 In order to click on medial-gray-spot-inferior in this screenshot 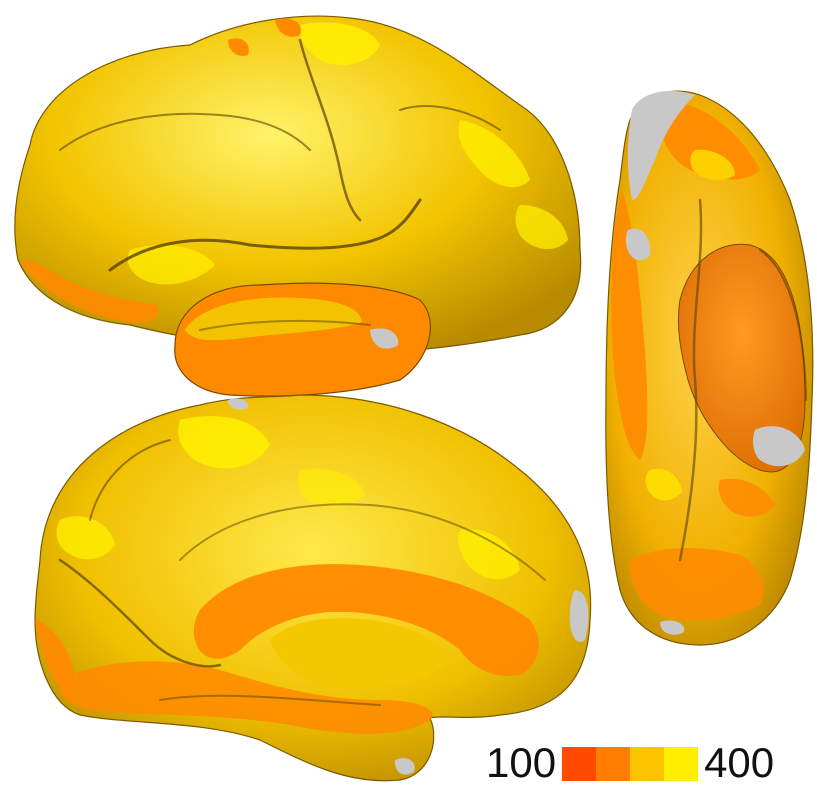, I will do `click(404, 766)`.